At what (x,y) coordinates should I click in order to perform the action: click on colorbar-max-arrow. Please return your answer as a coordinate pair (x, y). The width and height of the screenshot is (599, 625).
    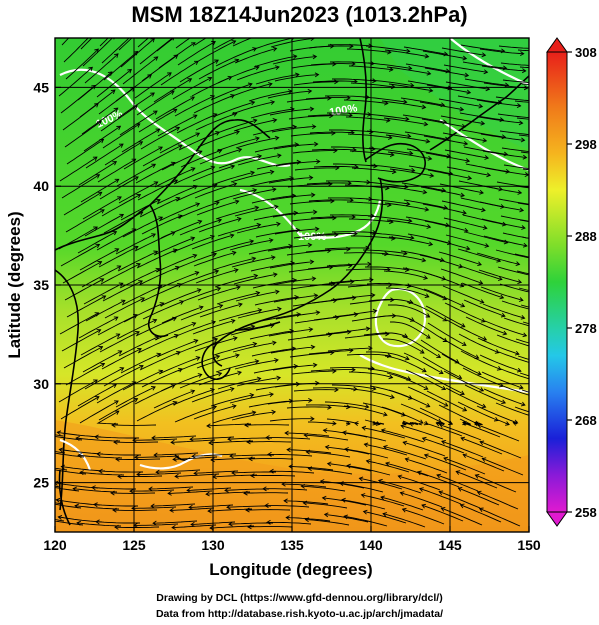
    Looking at the image, I should click on (557, 45).